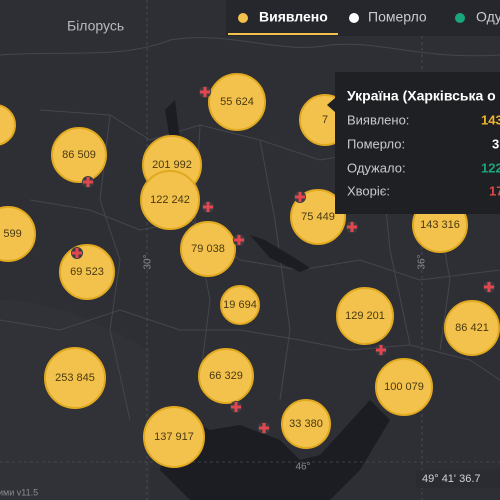 This screenshot has height=500, width=500. What do you see at coordinates (417, 143) in the screenshot?
I see `tooltip-box` at bounding box center [417, 143].